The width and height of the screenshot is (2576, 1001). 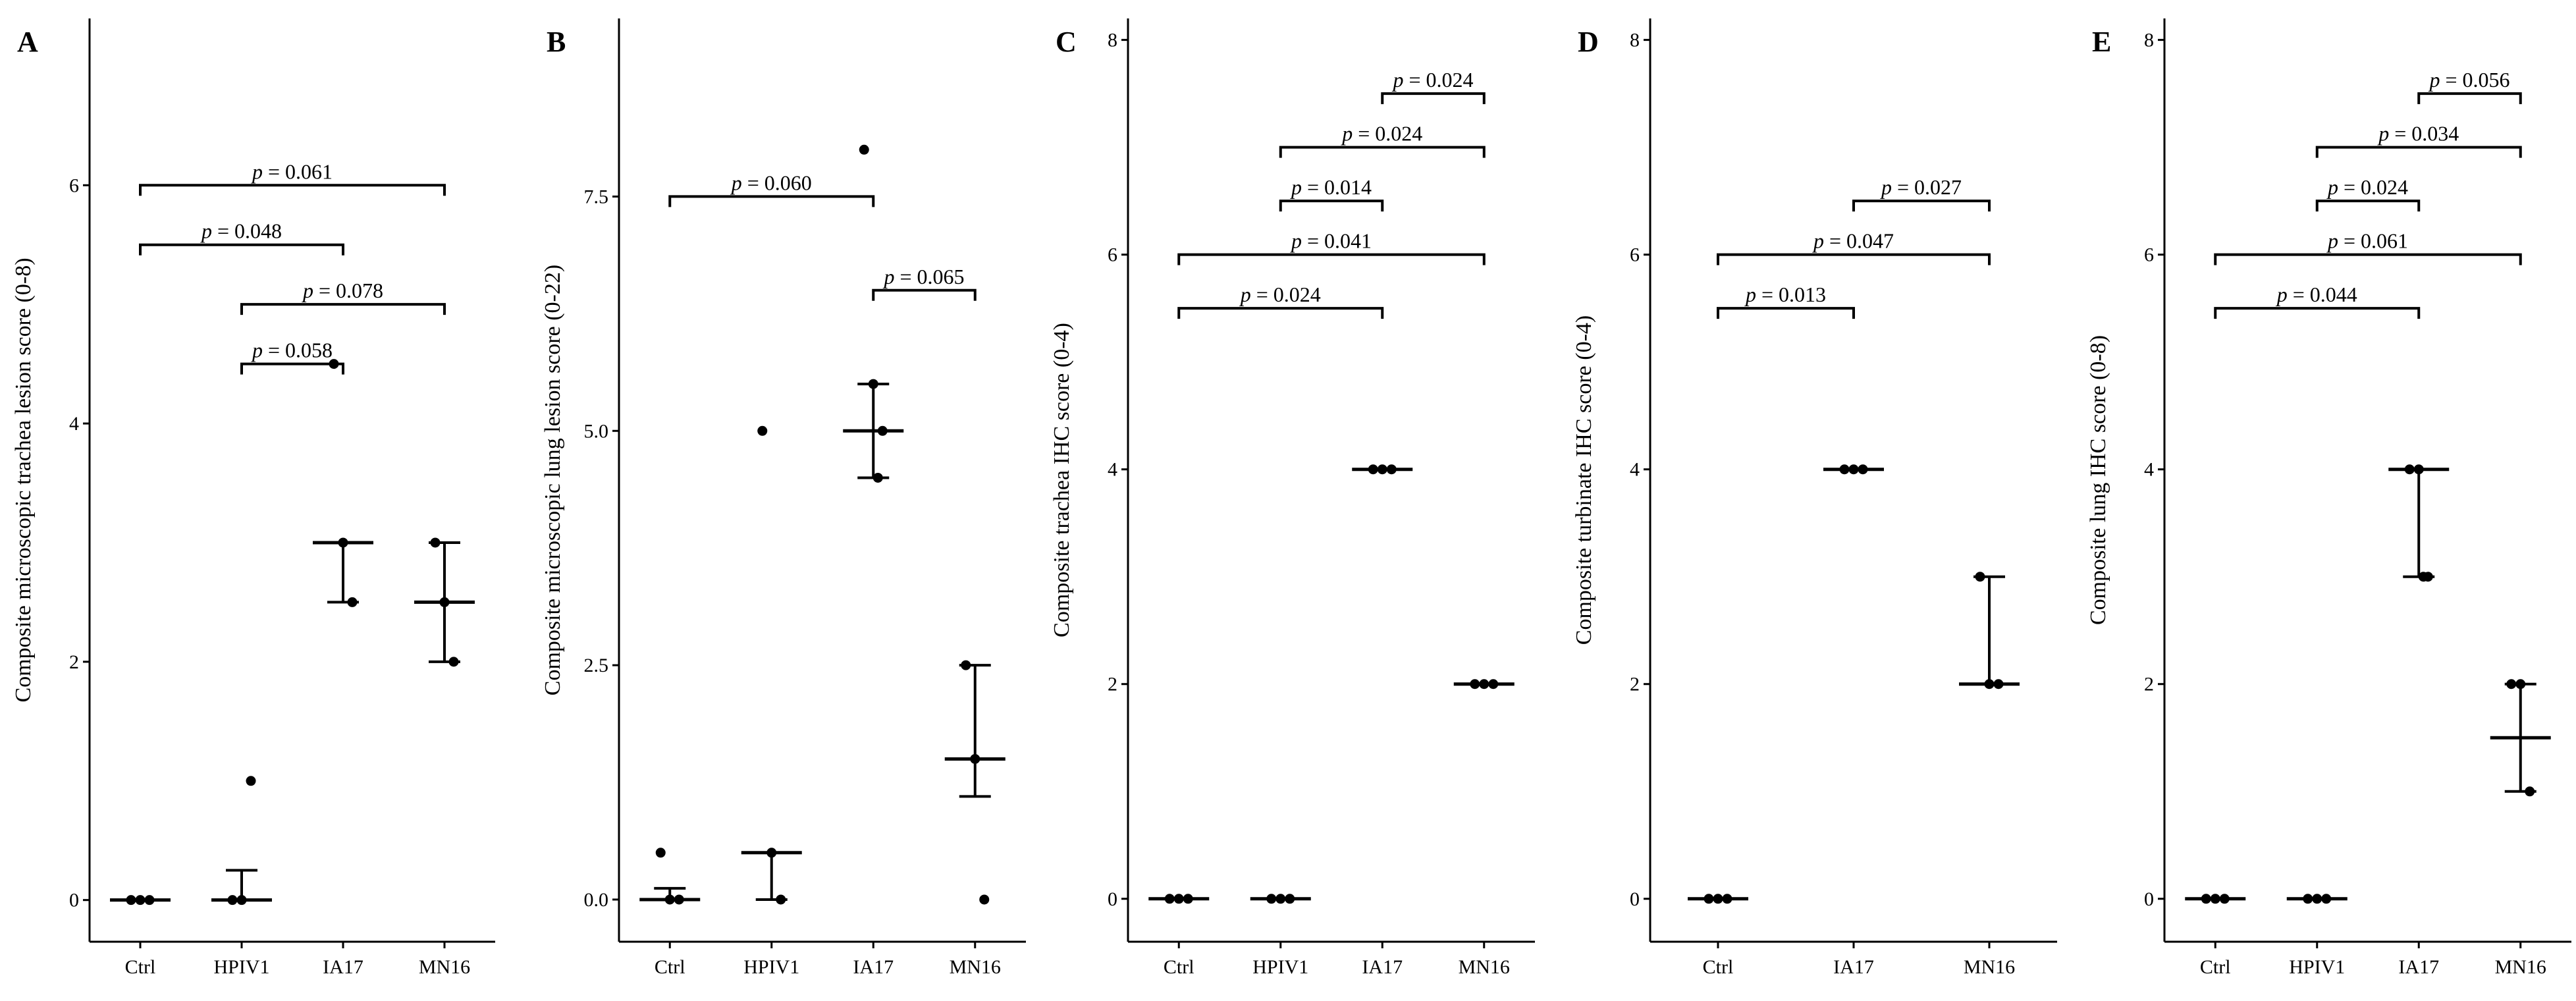 What do you see at coordinates (2474, 80) in the screenshot?
I see `p-value: = 0.056` at bounding box center [2474, 80].